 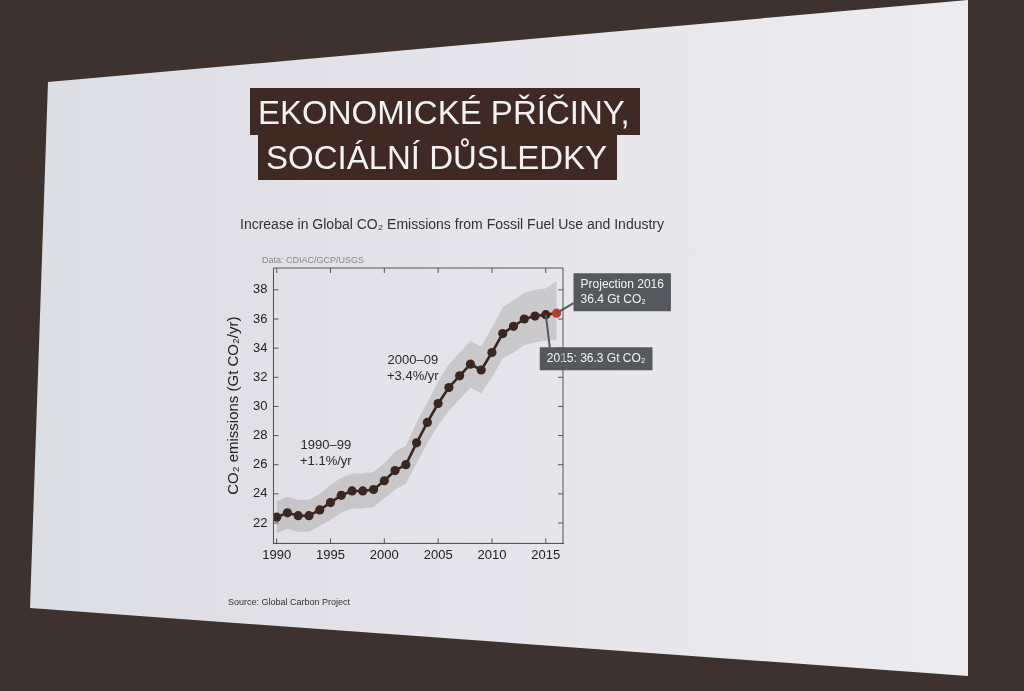 What do you see at coordinates (277, 554) in the screenshot?
I see `x-tick-label: 1990` at bounding box center [277, 554].